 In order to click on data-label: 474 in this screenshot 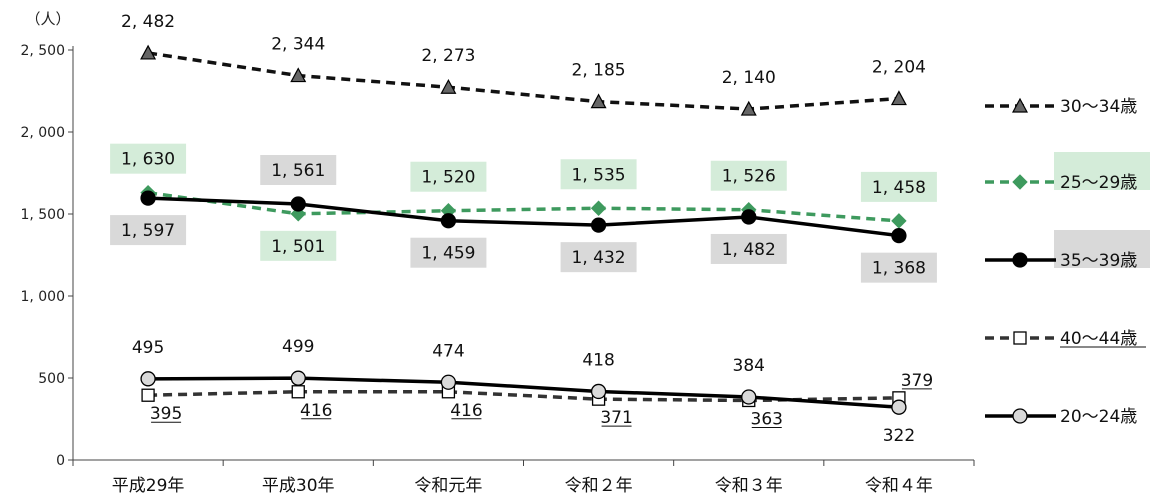, I will do `click(448, 351)`.